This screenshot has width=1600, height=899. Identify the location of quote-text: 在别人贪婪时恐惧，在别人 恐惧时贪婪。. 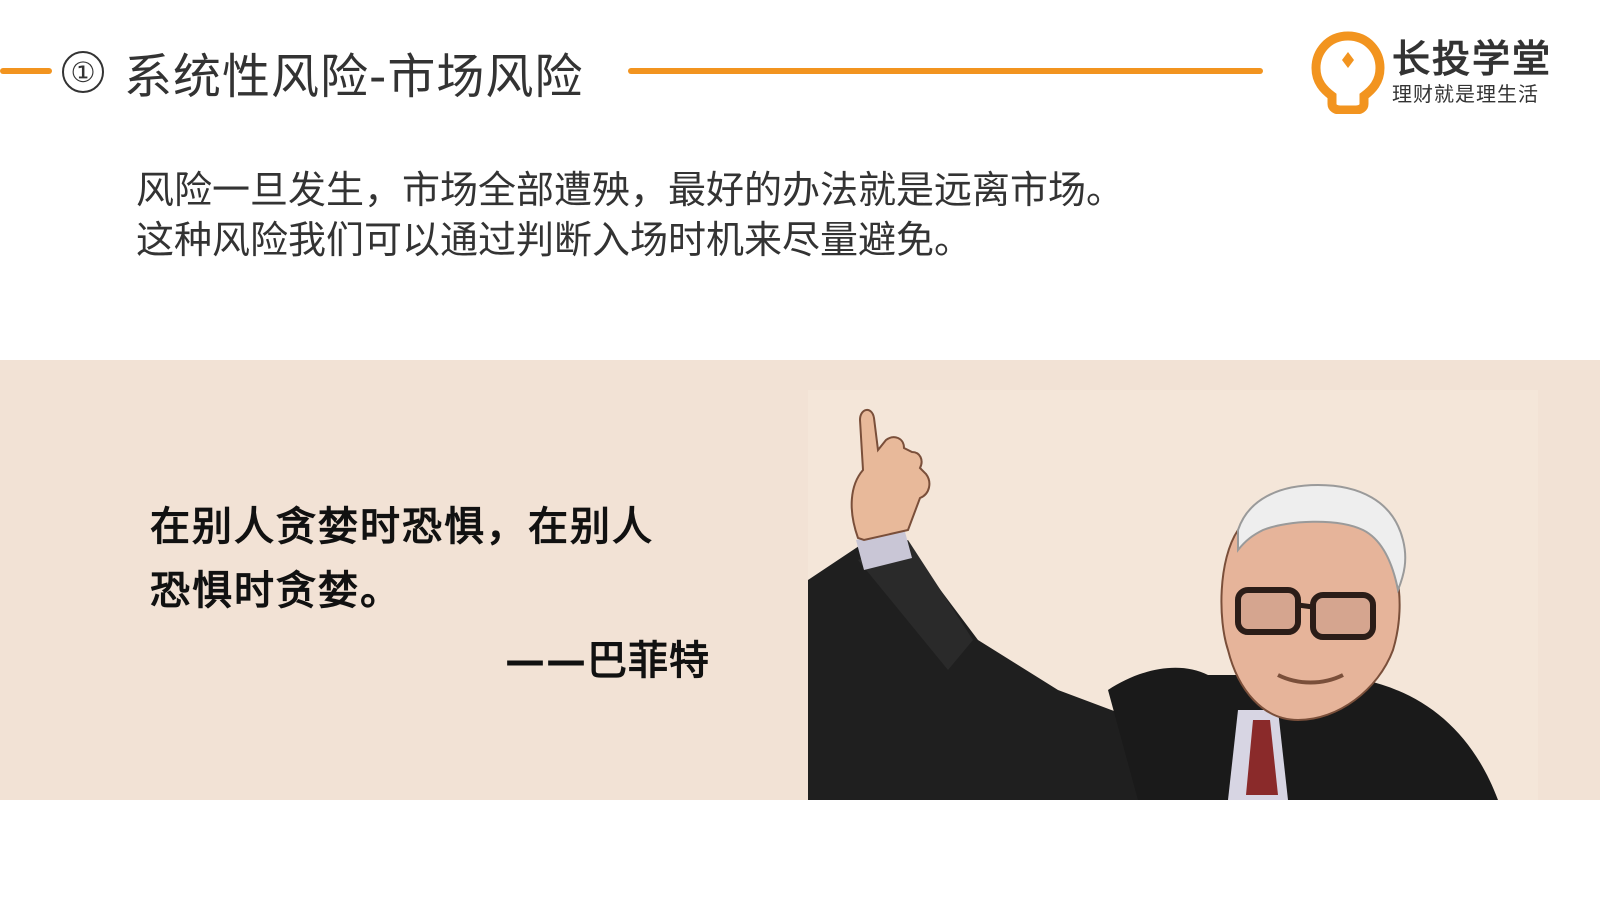
(430, 559).